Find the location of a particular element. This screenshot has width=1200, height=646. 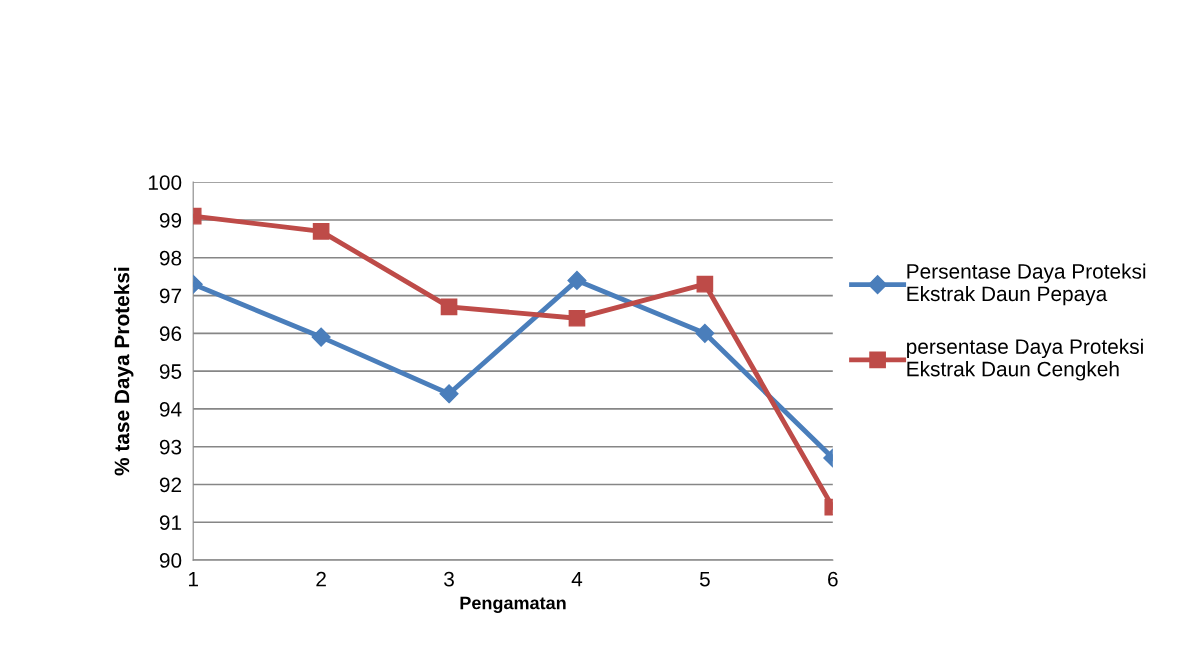

y-tick-label: 95 is located at coordinates (170, 371).